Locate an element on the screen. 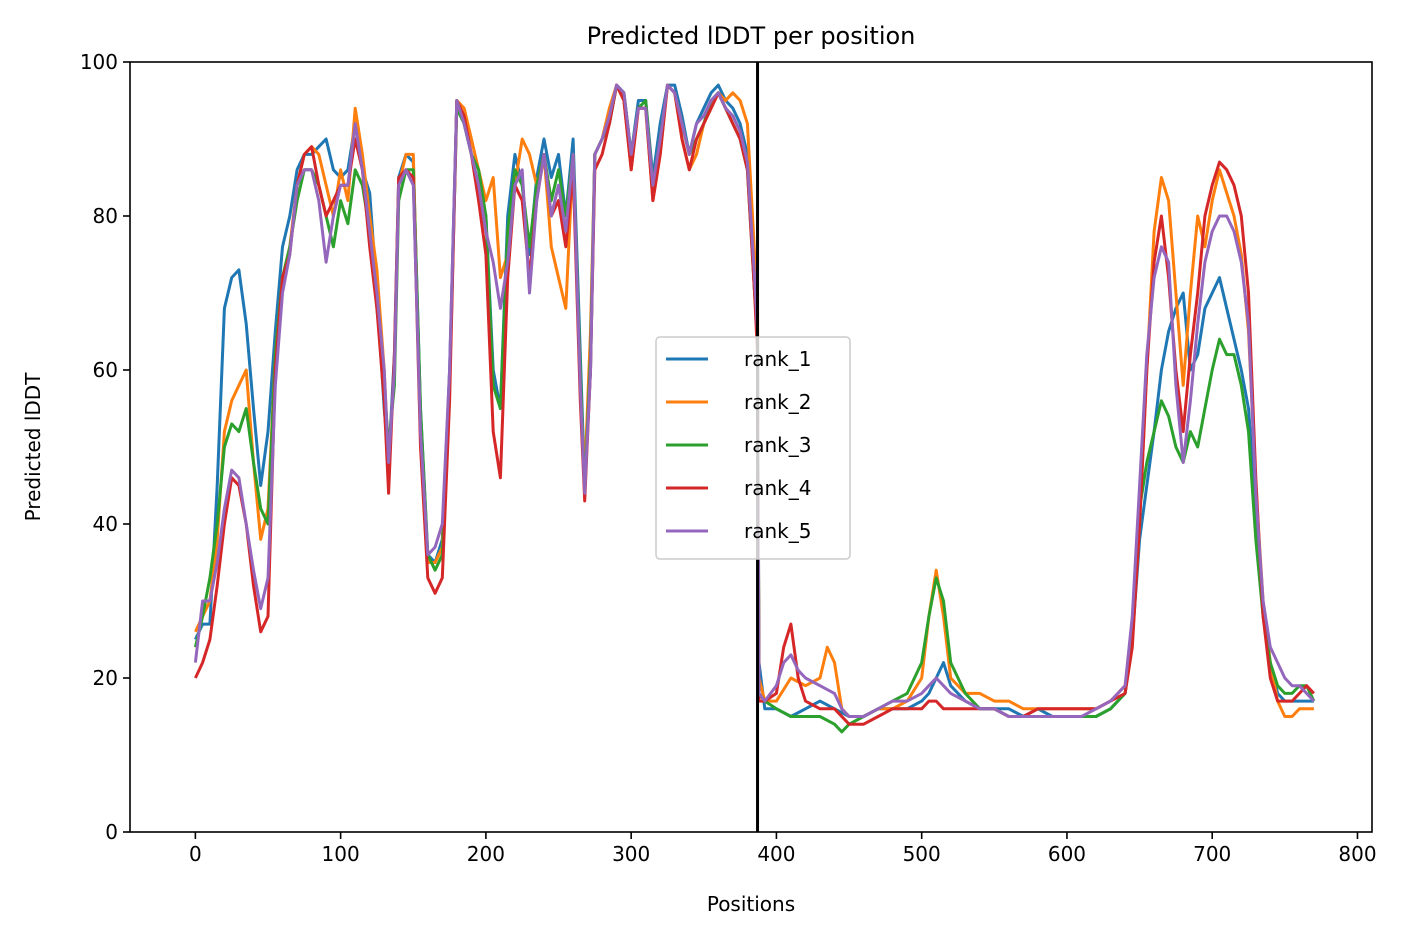  x-tick-label: 600 is located at coordinates (1067, 854).